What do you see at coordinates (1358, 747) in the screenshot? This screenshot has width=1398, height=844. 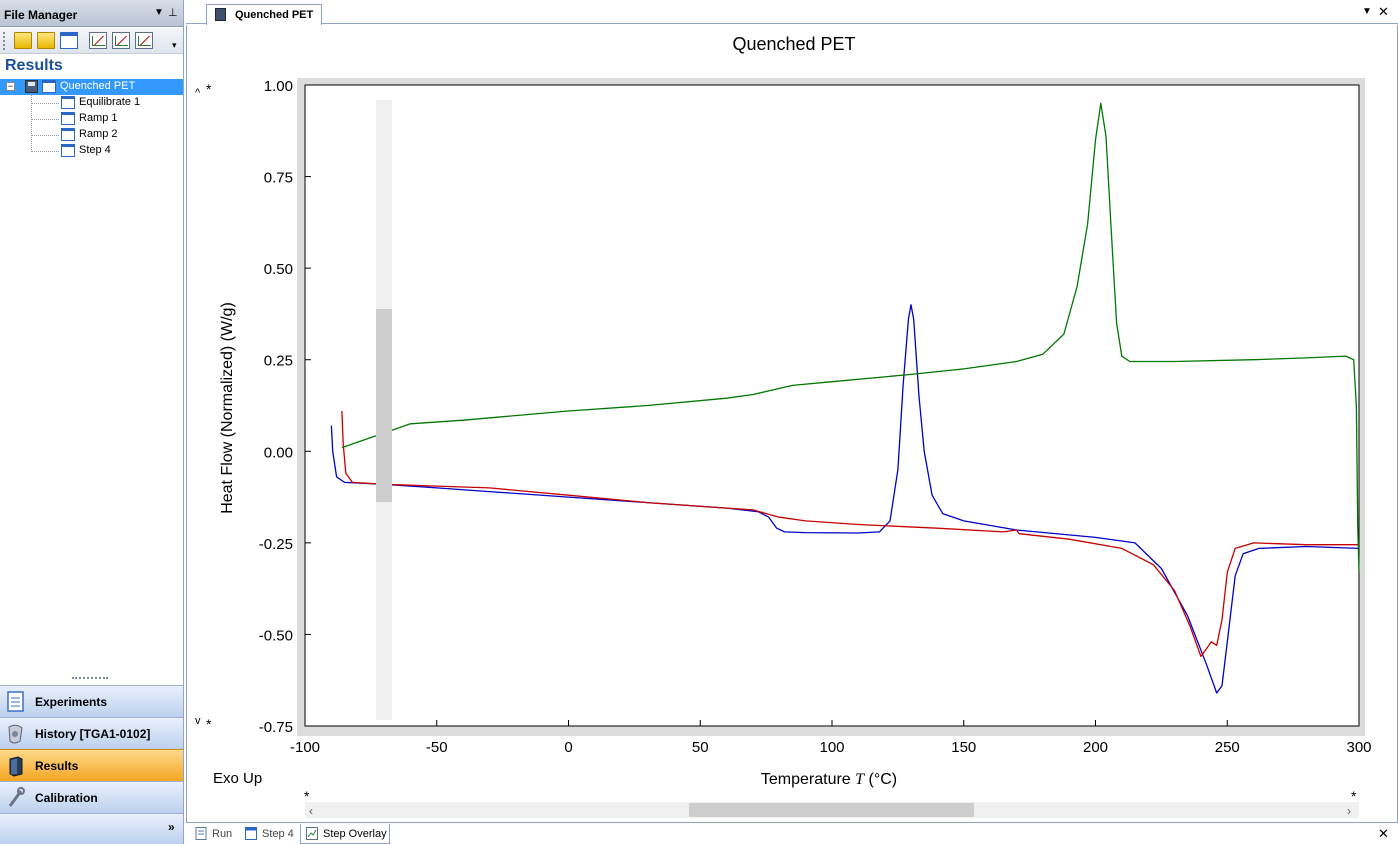 I see `x-tick-label: 300` at bounding box center [1358, 747].